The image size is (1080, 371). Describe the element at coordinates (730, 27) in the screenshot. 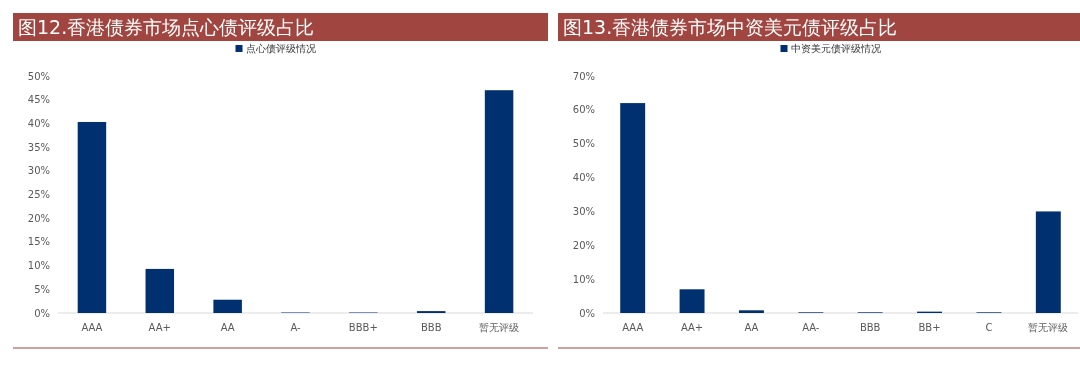

I see `chart-title: 图13.香港债券市场中资美元债评级占比` at that location.